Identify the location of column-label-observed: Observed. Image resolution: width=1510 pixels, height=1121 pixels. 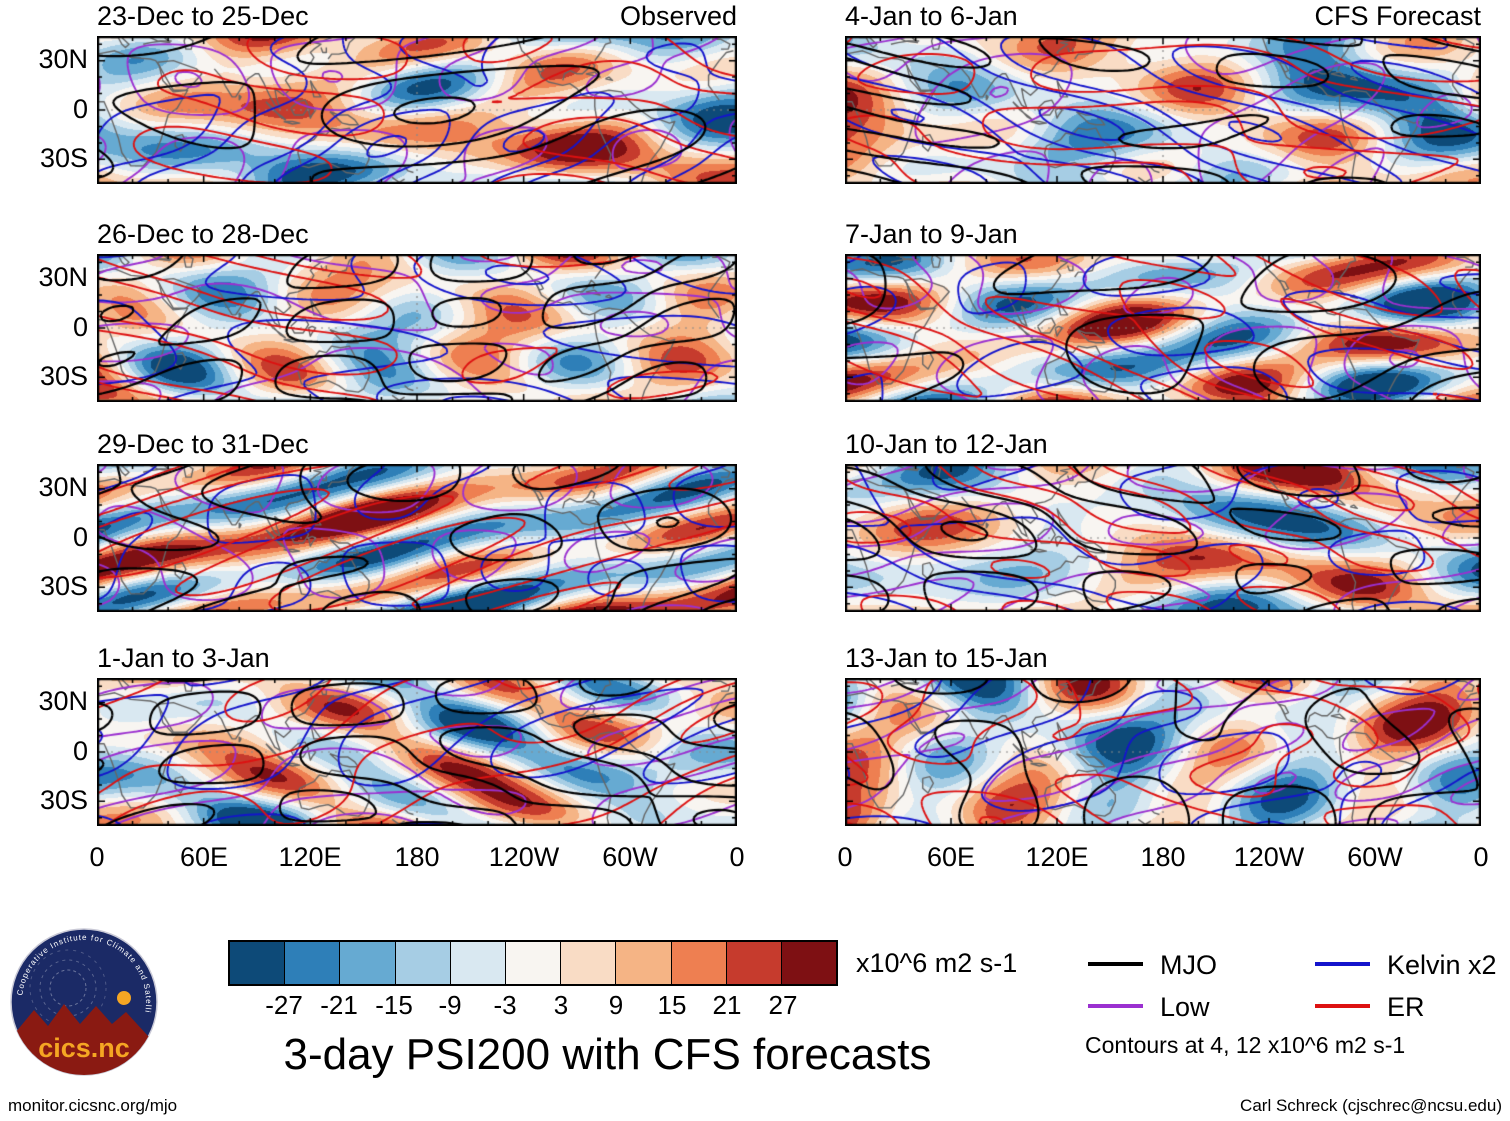
(678, 16).